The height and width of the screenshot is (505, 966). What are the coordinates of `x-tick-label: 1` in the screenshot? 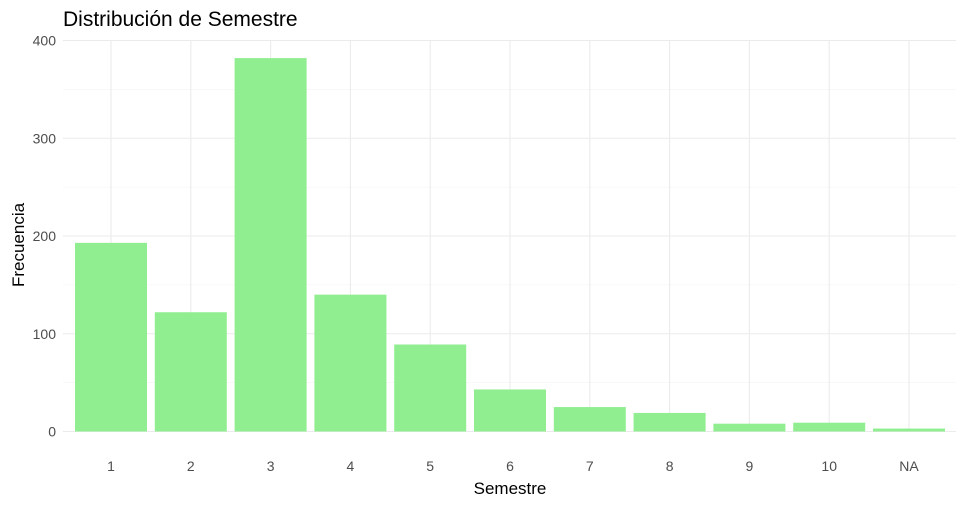 It's located at (111, 466).